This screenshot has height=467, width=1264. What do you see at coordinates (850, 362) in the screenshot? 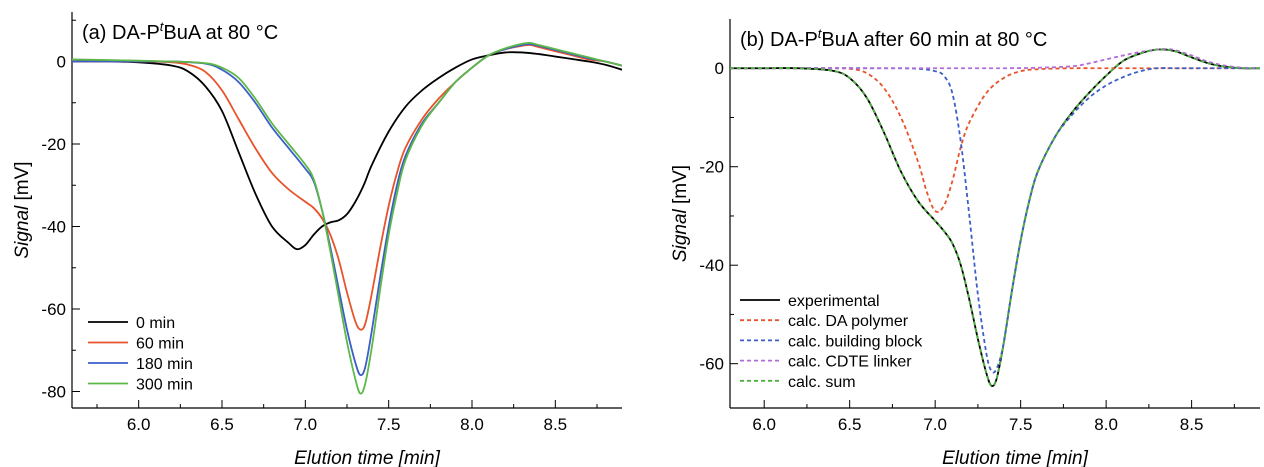
I see `legend-label: calc. CDTE linker` at bounding box center [850, 362].